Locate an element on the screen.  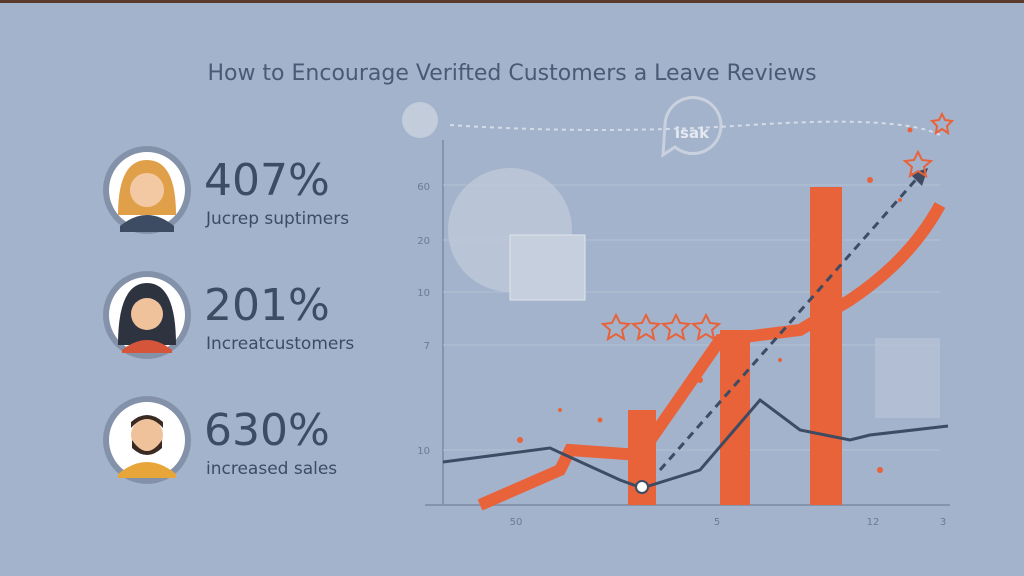
stat-value: 407% is located at coordinates (267, 180).